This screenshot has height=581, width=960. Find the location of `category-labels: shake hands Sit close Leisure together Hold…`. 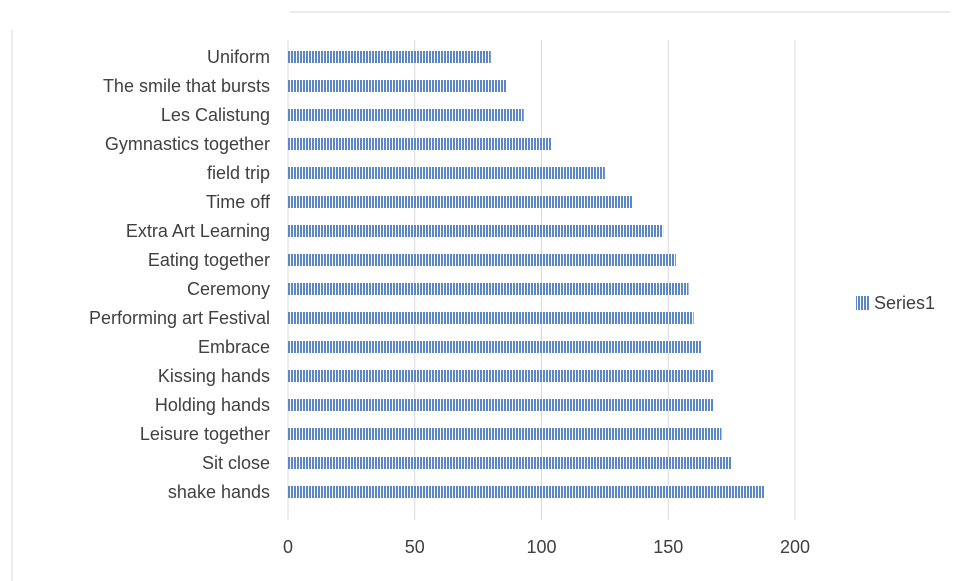

category-labels: shake hands Sit close Leisure together Hold… is located at coordinates (180, 274).